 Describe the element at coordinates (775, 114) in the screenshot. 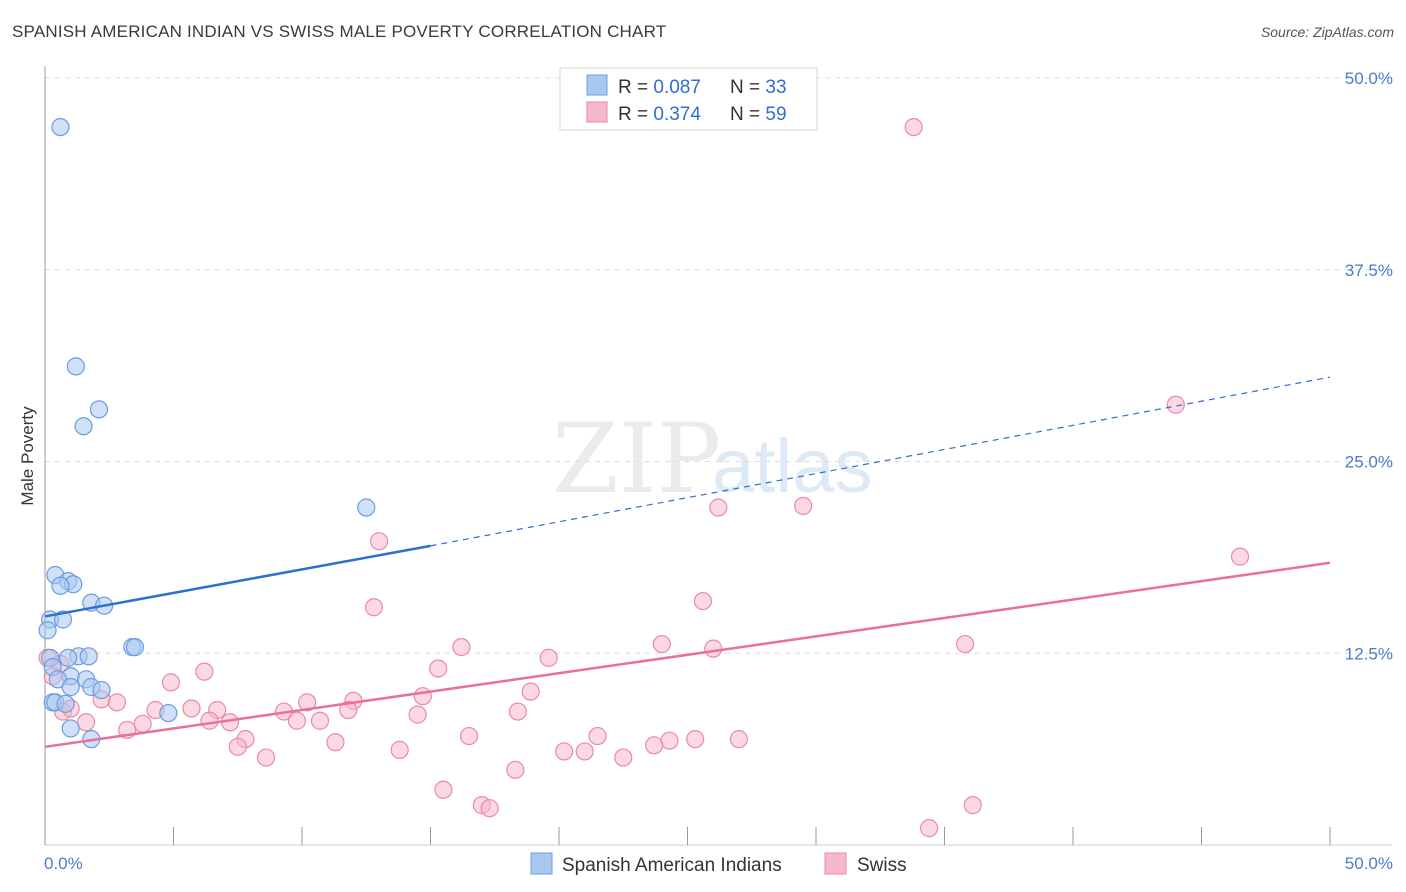

I see `legend-n-value-2: 59` at that location.